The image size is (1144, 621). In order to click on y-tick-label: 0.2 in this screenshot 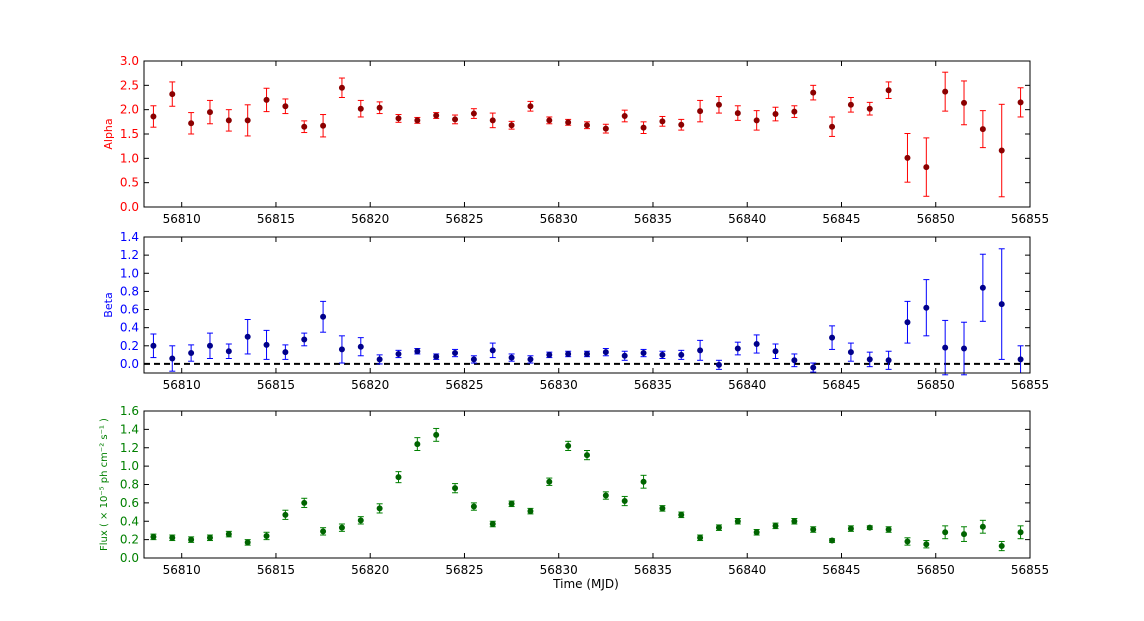, I will do `click(129, 540)`.